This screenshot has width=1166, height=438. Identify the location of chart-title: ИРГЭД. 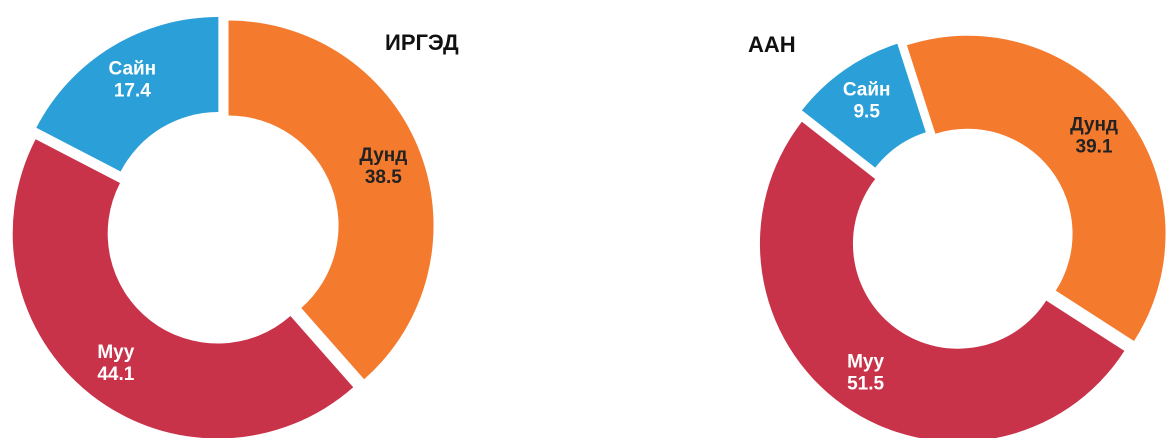
(422, 42).